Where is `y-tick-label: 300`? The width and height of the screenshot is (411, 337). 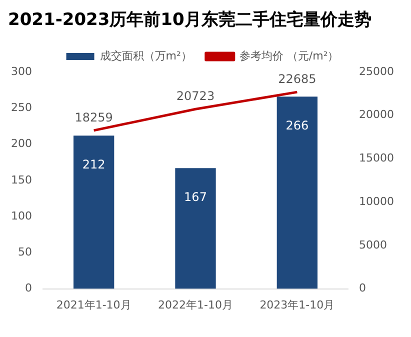
y-tick-label: 300 is located at coordinates (21, 71).